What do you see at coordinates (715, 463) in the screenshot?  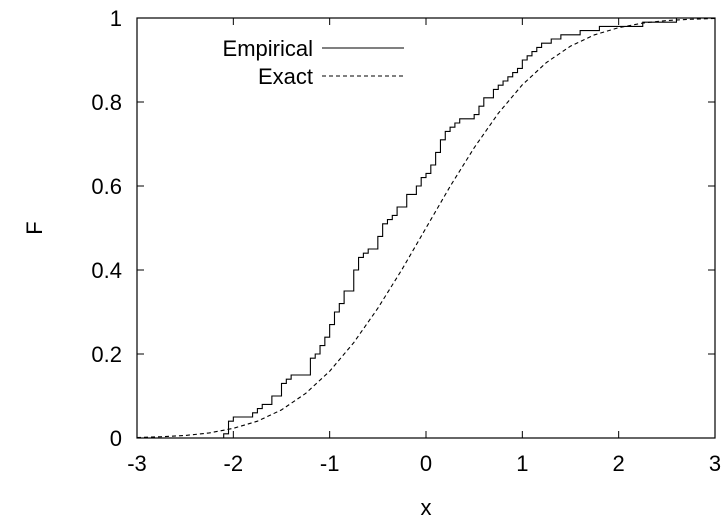 I see `x-tick-label: 3` at bounding box center [715, 463].